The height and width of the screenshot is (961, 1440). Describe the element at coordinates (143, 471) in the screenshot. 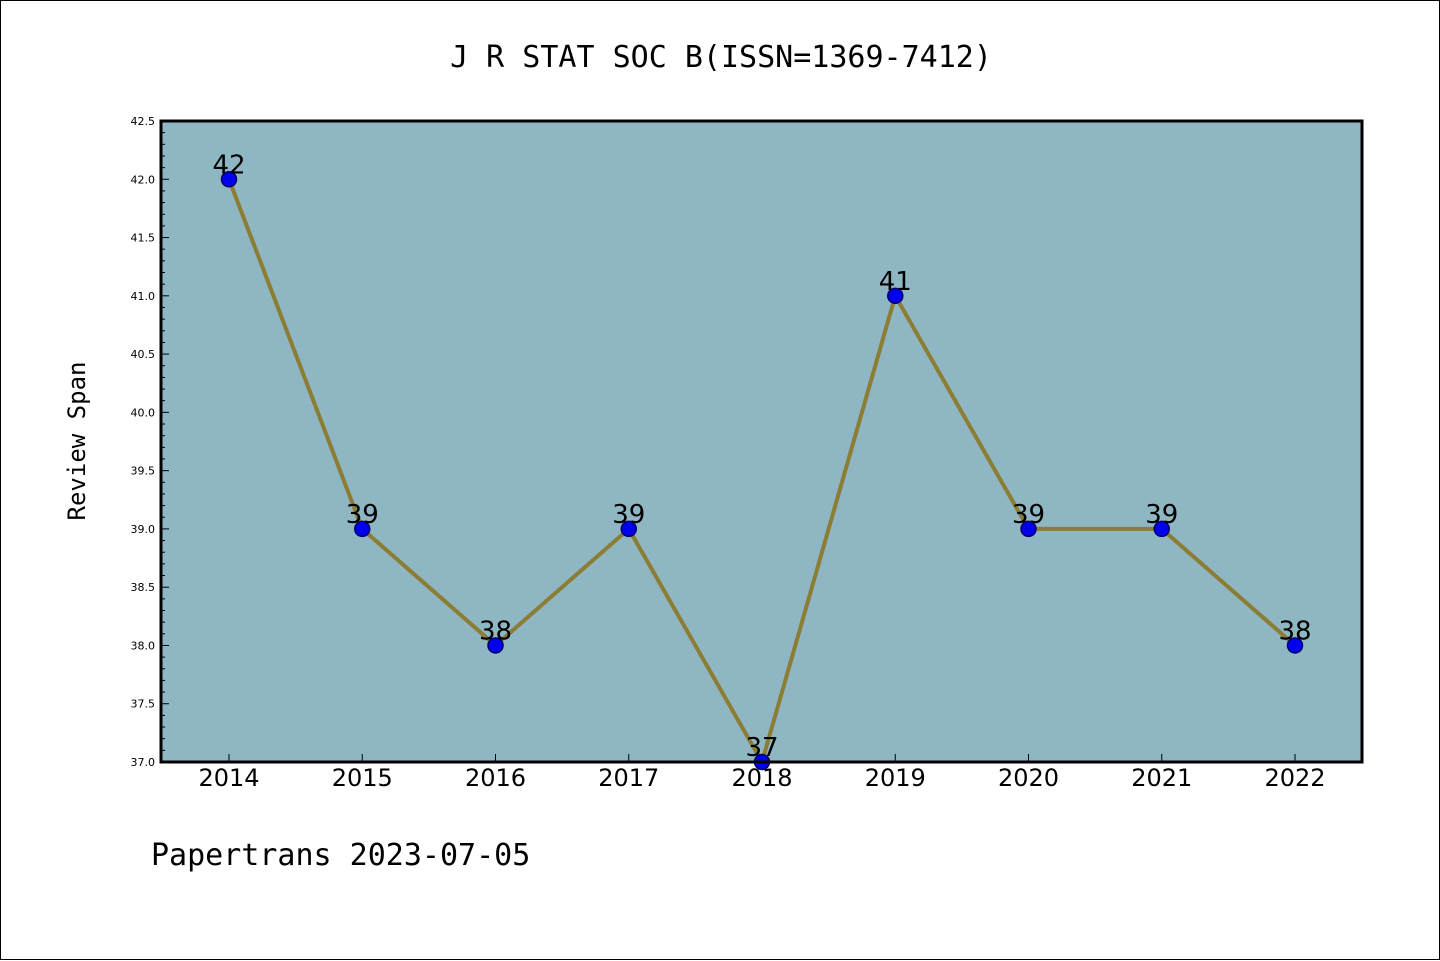

I see `y-tick-label: 39.5` at that location.